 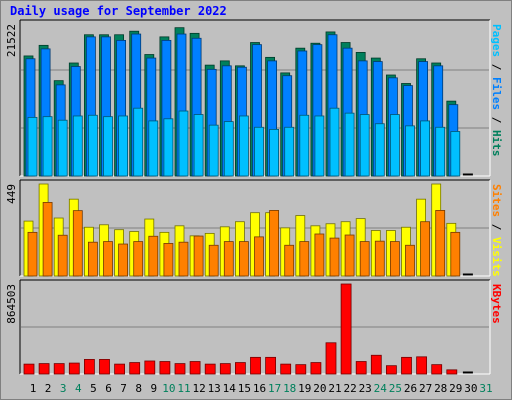 What do you see at coordinates (289, 388) in the screenshot?
I see `x-tick-day-18: 18` at bounding box center [289, 388].